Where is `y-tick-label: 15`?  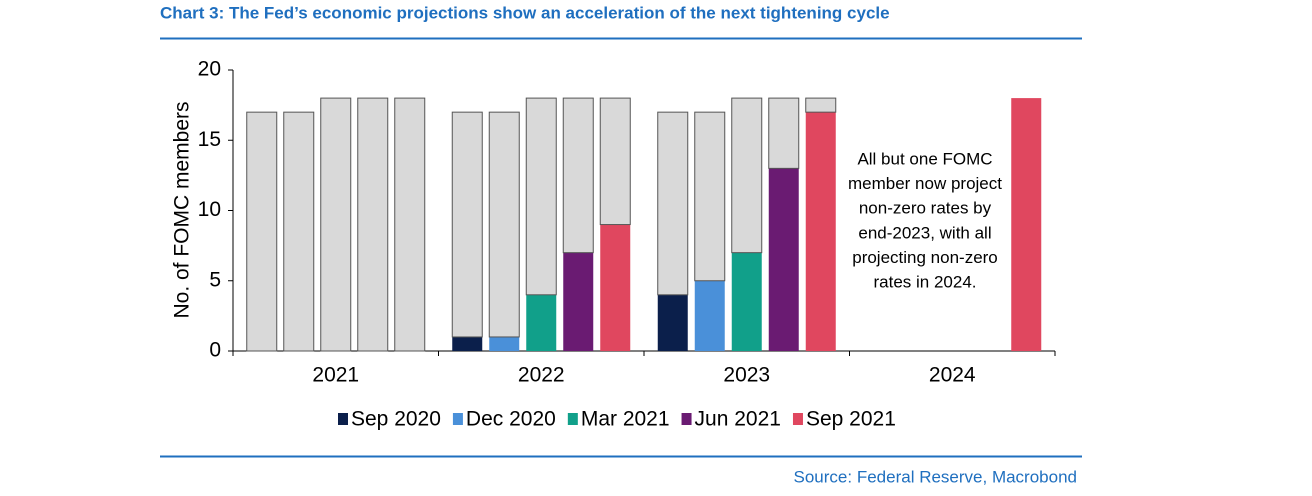
y-tick-label: 15 is located at coordinates (209, 139).